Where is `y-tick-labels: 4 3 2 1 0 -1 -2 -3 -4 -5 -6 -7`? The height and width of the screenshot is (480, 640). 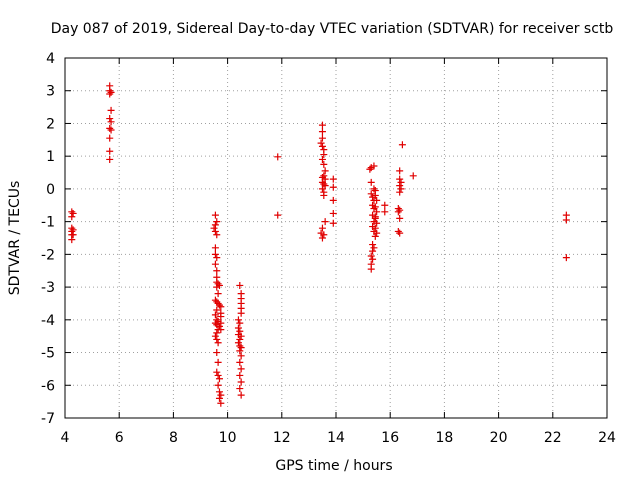
y-tick-labels: 4 3 2 1 0 -1 -2 -3 -4 -5 -6 -7 is located at coordinates (48, 239).